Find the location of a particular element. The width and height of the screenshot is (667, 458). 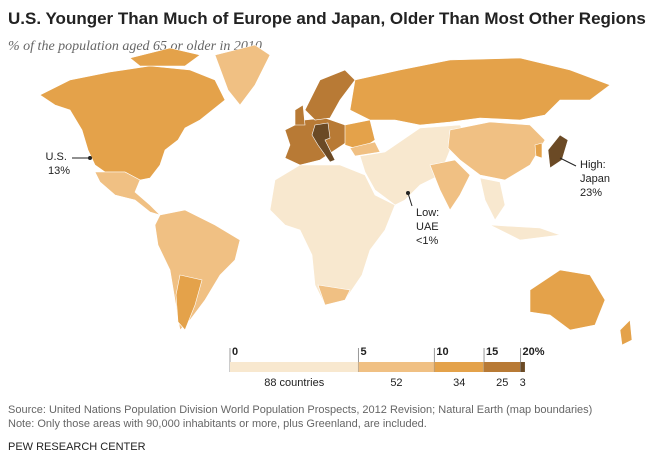

india is located at coordinates (450, 185).